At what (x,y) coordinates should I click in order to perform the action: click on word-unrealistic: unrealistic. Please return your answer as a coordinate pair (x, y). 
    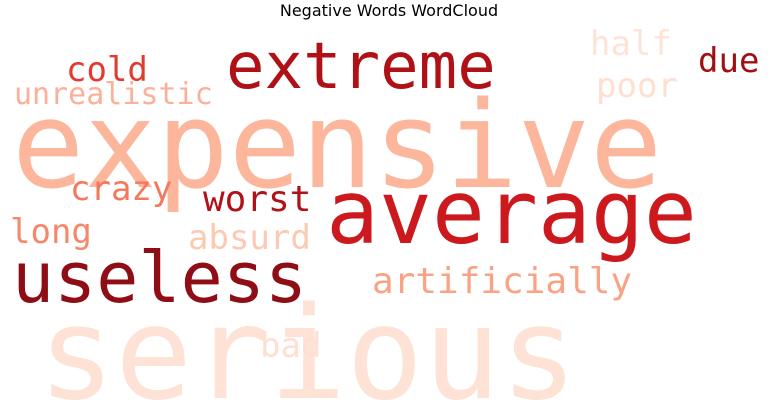
    Looking at the image, I should click on (113, 94).